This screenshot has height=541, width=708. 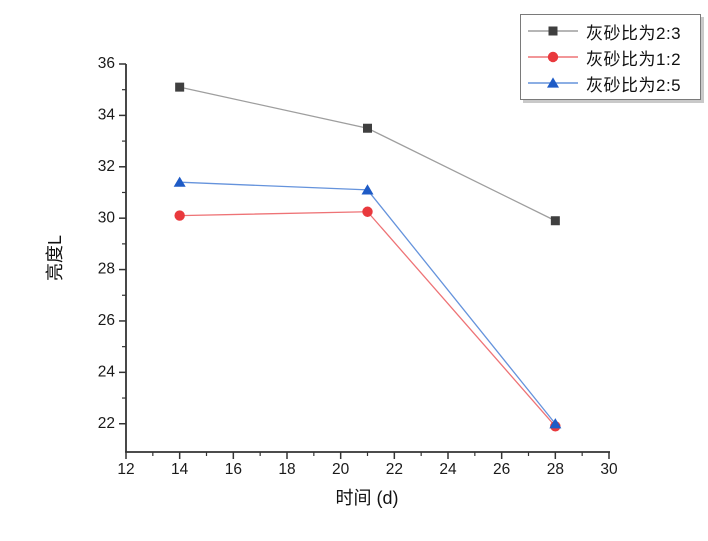 I want to click on x-tick-label: 28, so click(x=555, y=469).